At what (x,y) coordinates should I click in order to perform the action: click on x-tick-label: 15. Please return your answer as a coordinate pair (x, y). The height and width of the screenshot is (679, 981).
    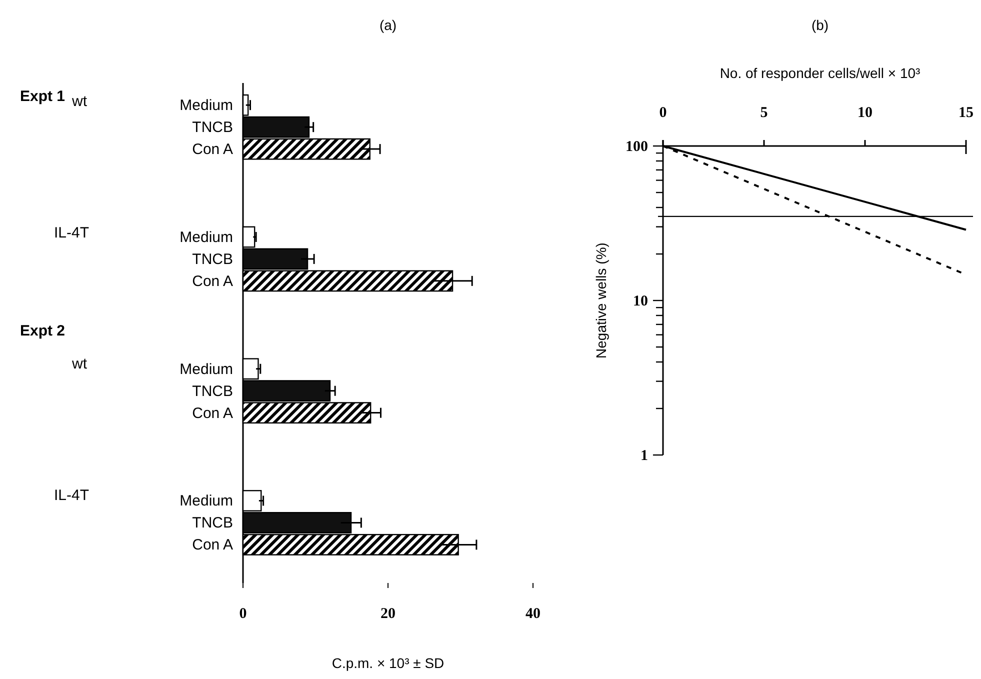
    Looking at the image, I should click on (966, 113).